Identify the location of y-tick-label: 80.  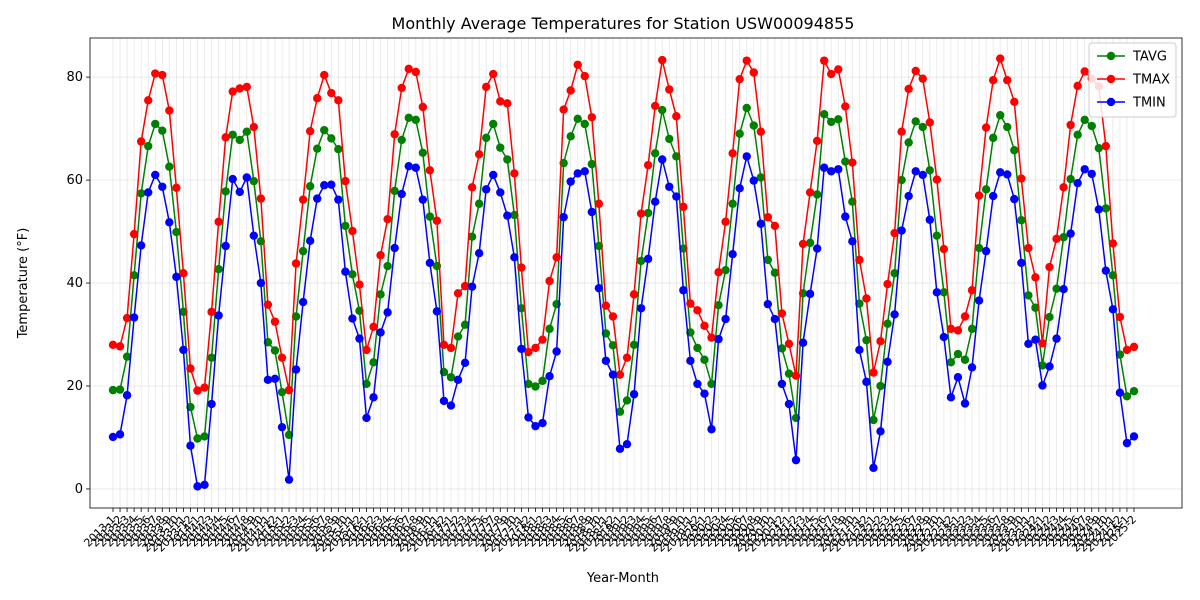
(74, 77).